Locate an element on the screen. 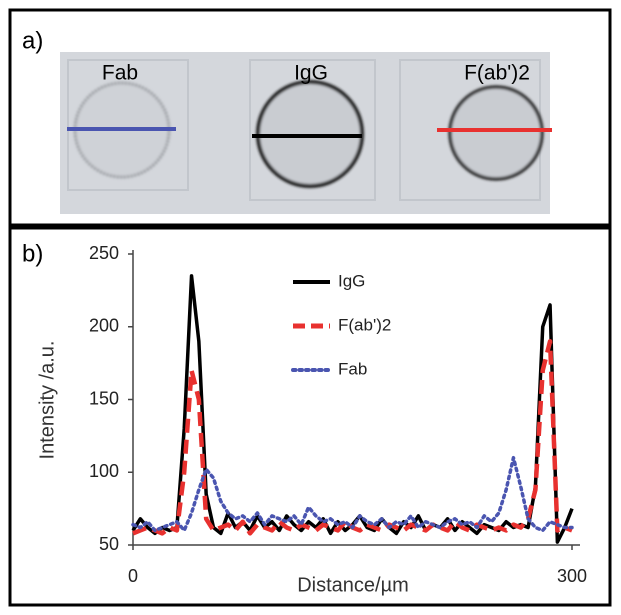 The width and height of the screenshot is (621, 615). y-tick-label: 250 is located at coordinates (104, 253).